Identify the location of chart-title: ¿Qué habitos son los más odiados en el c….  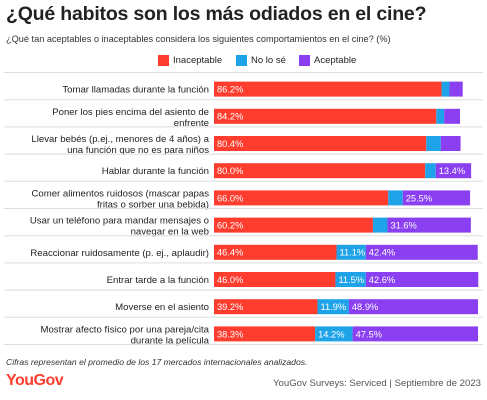
(216, 14).